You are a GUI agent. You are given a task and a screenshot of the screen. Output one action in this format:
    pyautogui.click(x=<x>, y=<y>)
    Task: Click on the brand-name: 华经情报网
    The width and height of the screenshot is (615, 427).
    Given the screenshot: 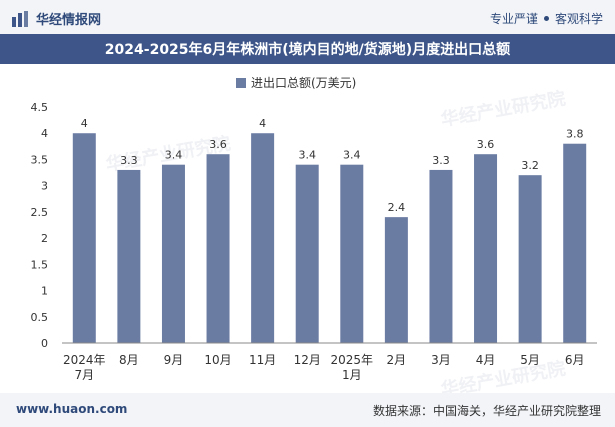 What is the action you would take?
    pyautogui.click(x=69, y=20)
    